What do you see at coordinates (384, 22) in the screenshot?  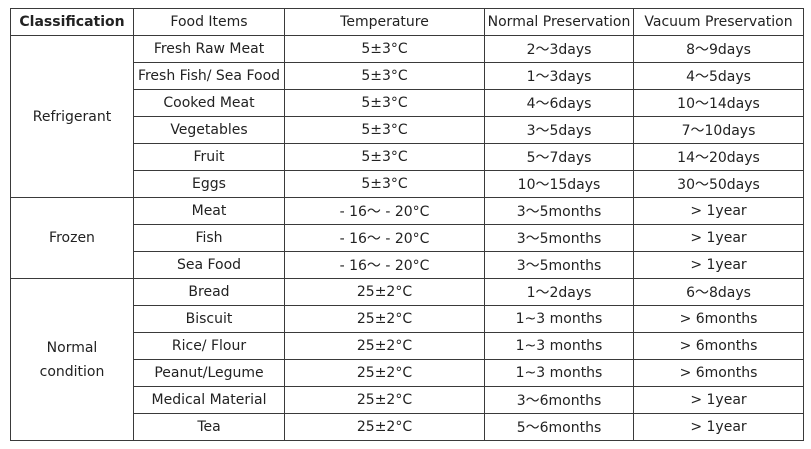 I see `header-temperature: Temperature` at bounding box center [384, 22].